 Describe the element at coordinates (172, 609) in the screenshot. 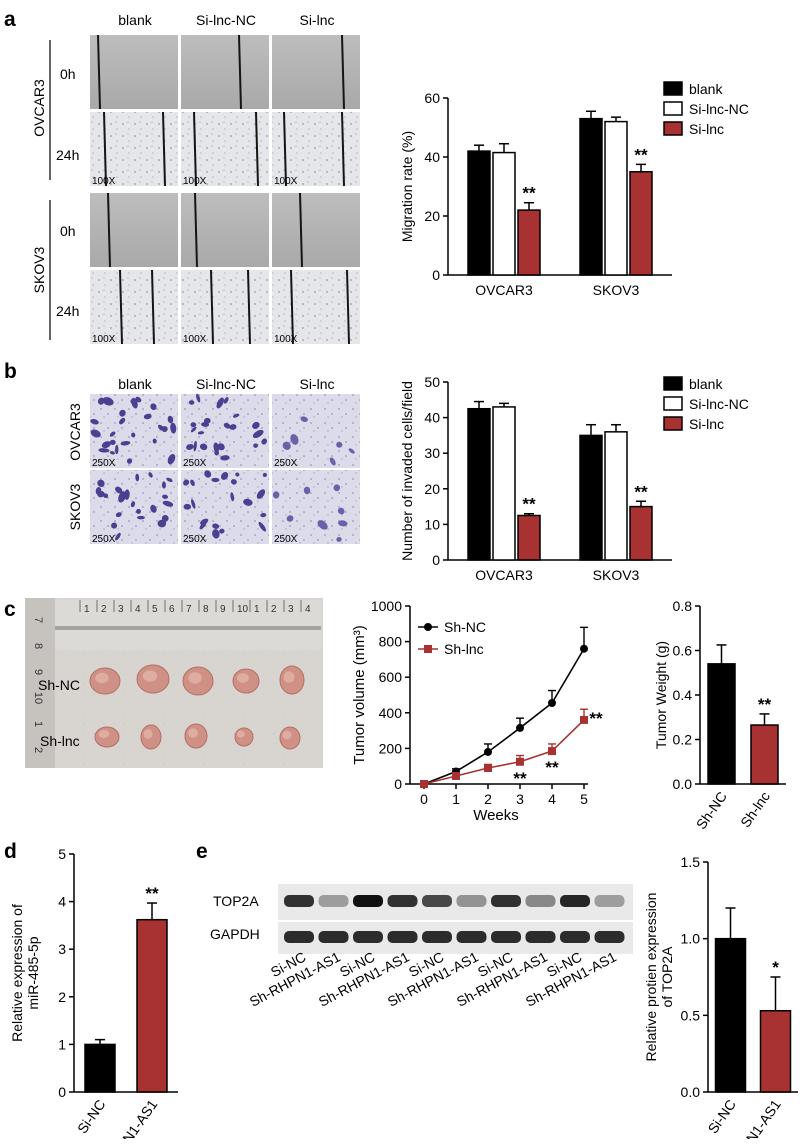

I see `ruler-number: 6` at that location.